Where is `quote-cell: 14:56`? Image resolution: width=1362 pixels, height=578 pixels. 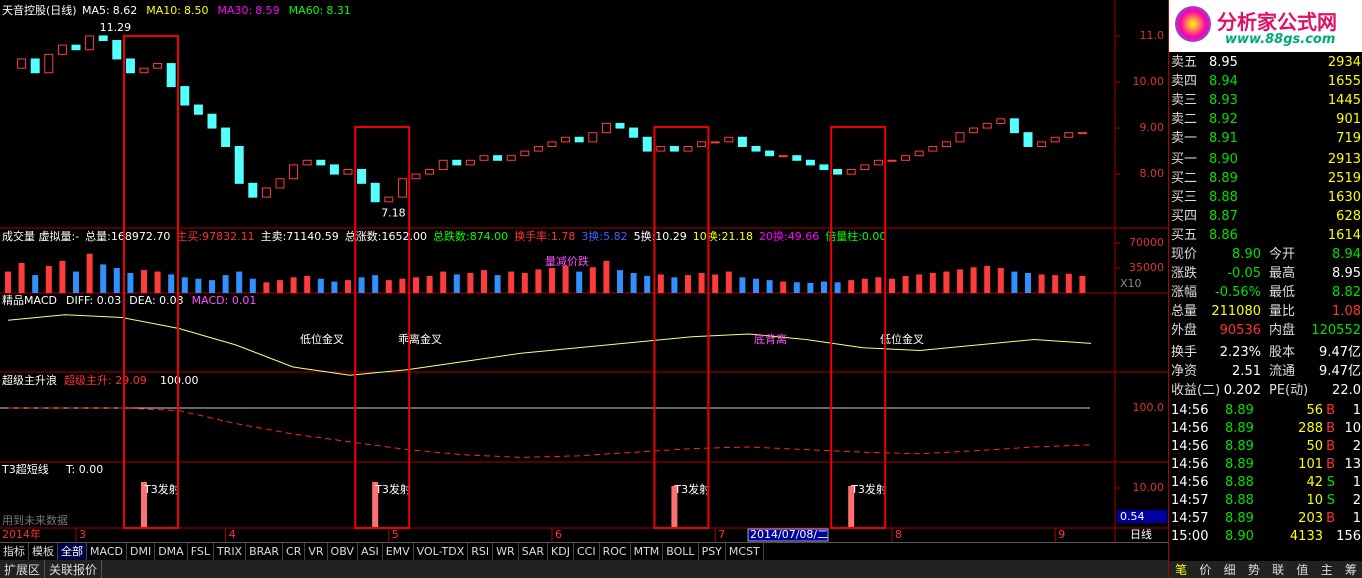 quote-cell: 14:56 is located at coordinates (1190, 446).